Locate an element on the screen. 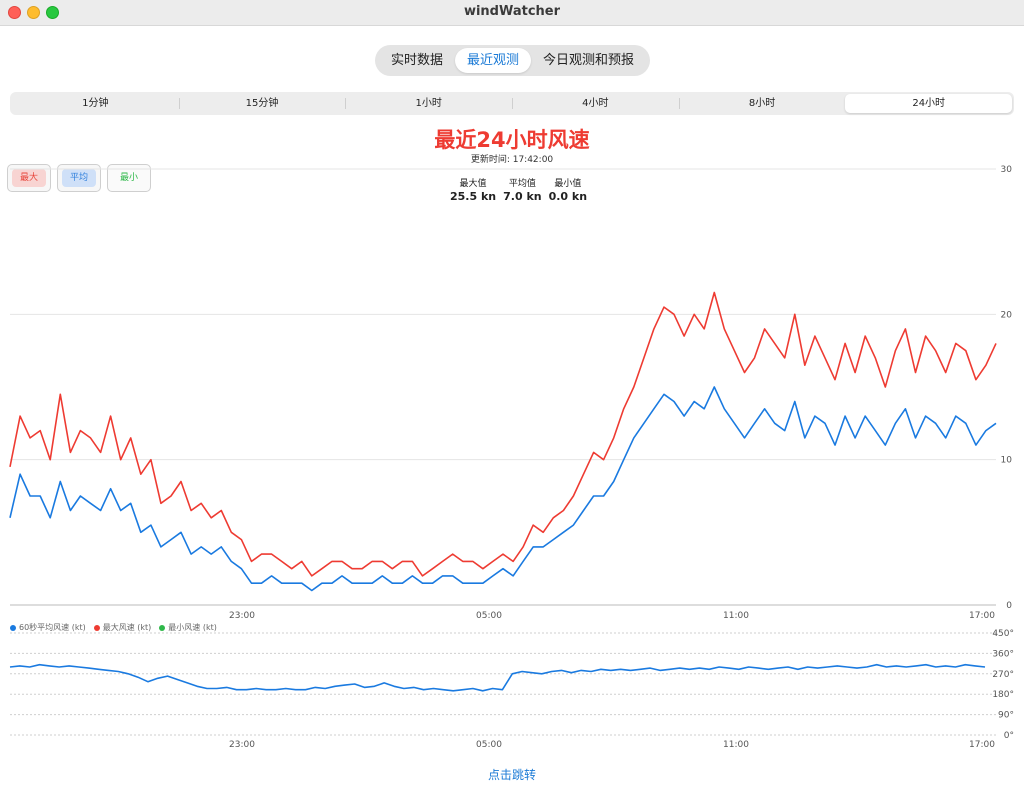  stat-min-value: 0.0 kn is located at coordinates (568, 196).